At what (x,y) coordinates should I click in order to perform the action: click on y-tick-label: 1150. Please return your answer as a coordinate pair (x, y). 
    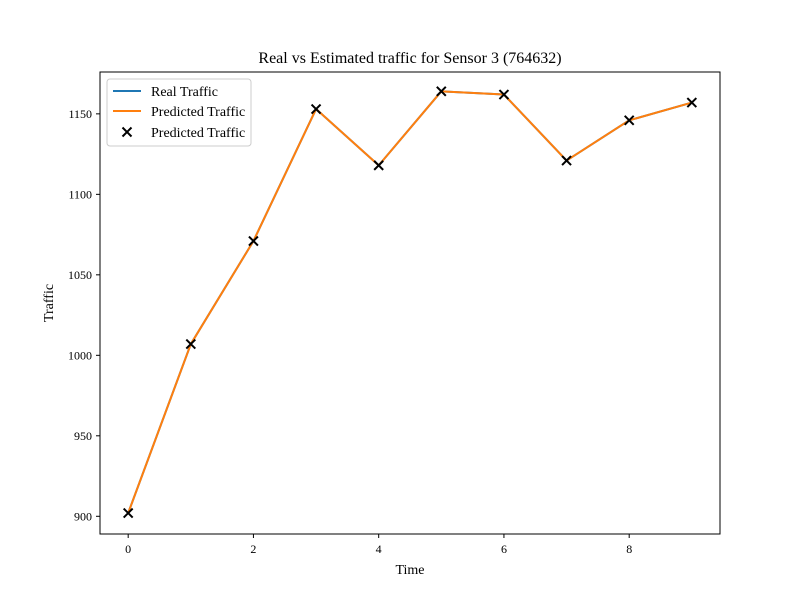
    Looking at the image, I should click on (80, 114).